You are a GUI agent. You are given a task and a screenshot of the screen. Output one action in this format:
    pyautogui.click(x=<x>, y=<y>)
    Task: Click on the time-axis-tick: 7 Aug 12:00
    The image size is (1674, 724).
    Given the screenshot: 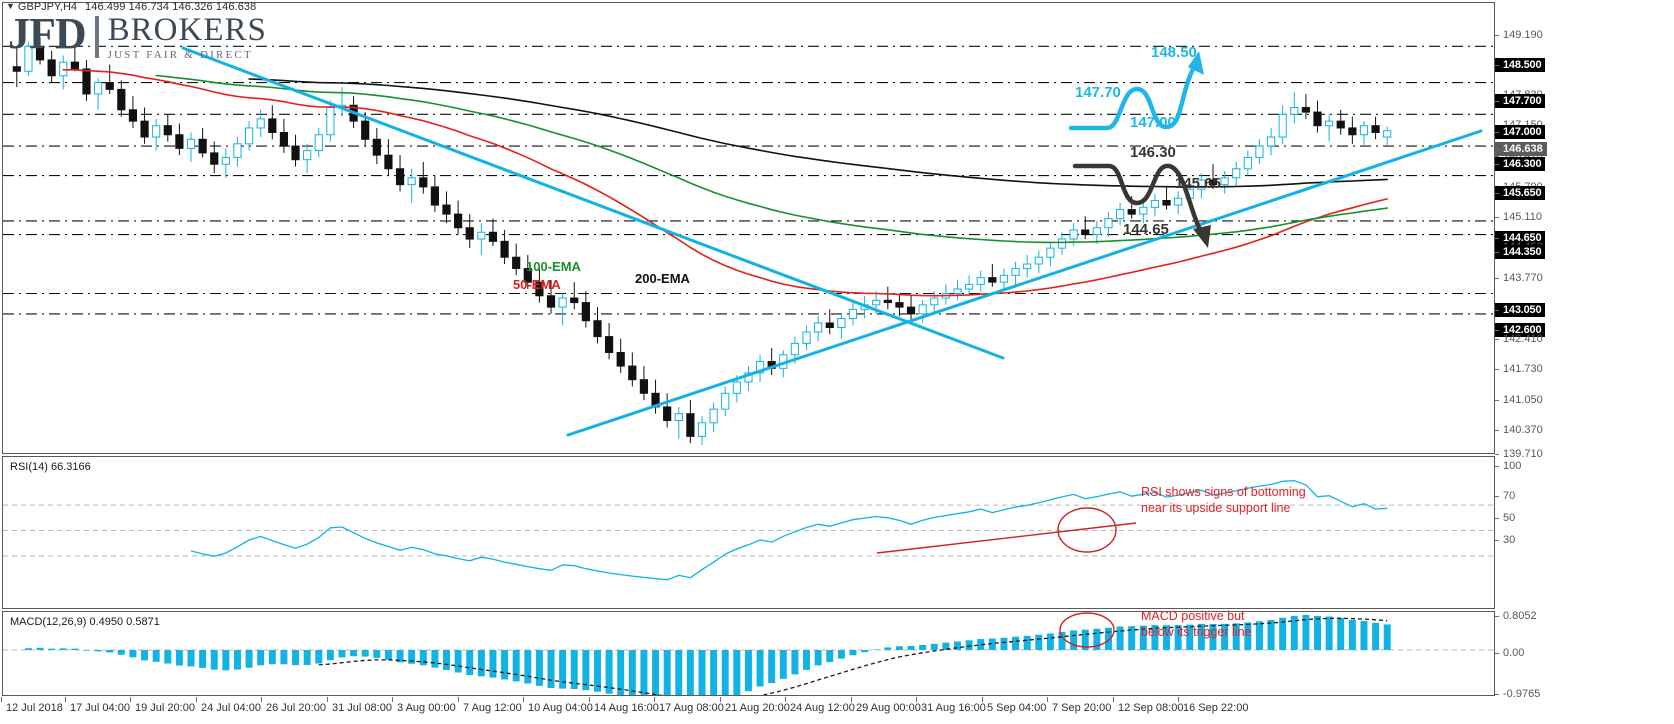 What is the action you would take?
    pyautogui.click(x=490, y=705)
    